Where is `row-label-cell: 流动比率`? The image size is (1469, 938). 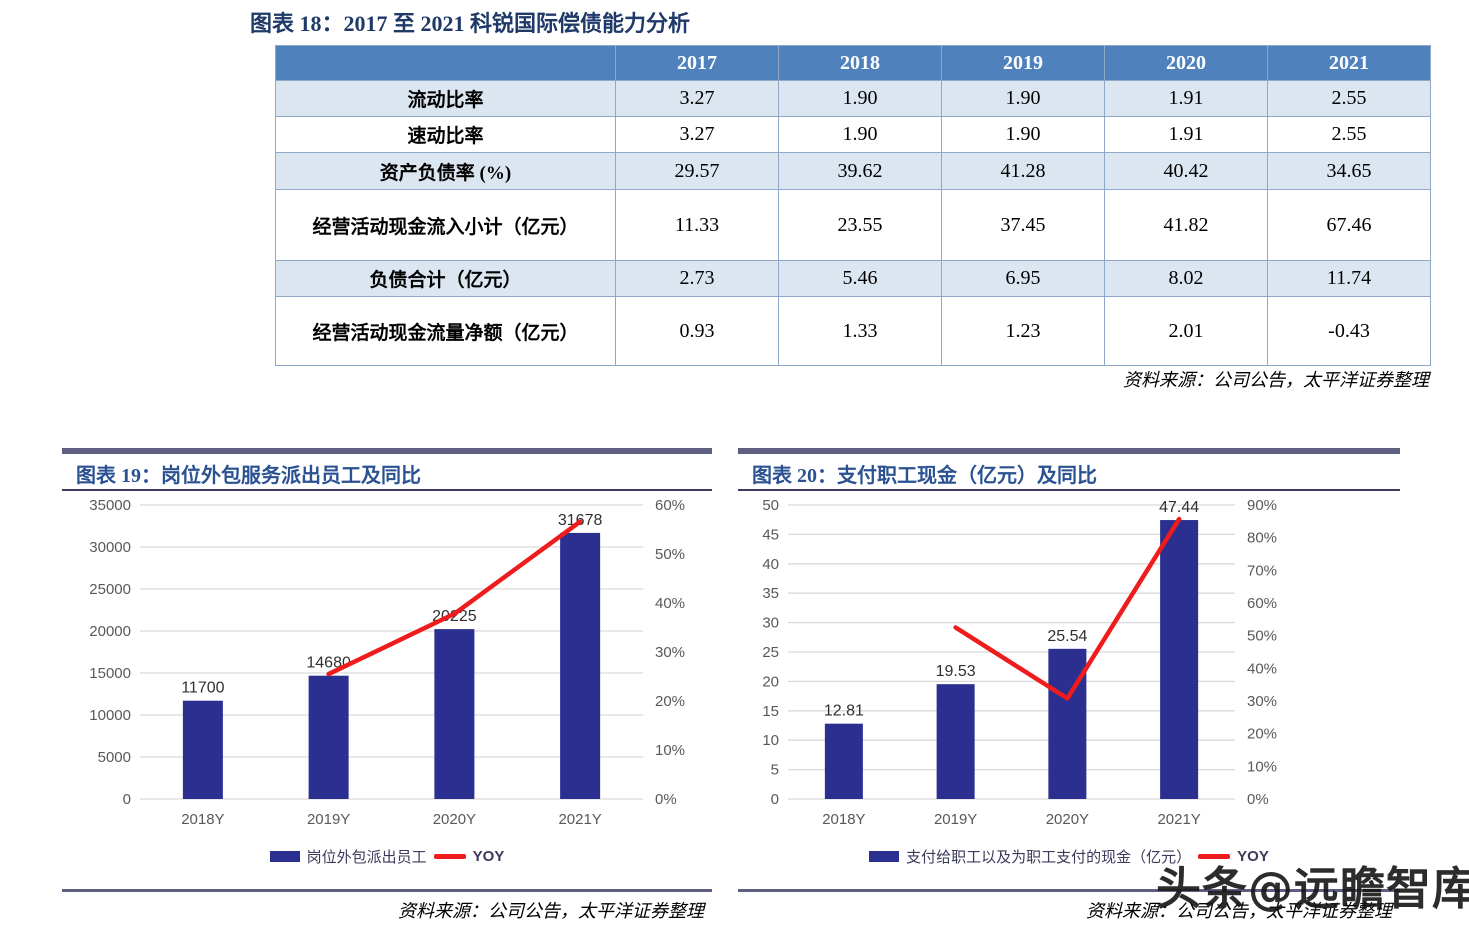 row-label-cell: 流动比率 is located at coordinates (445, 98).